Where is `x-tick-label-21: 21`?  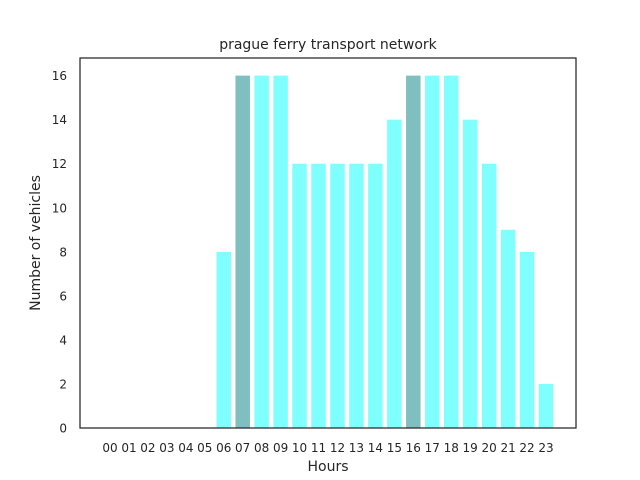 x-tick-label-21: 21 is located at coordinates (507, 448).